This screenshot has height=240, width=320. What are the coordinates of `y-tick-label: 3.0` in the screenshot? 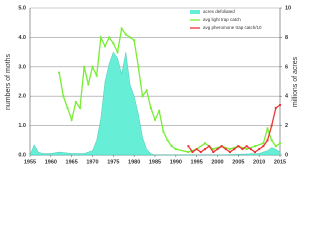 It's located at (22, 67).